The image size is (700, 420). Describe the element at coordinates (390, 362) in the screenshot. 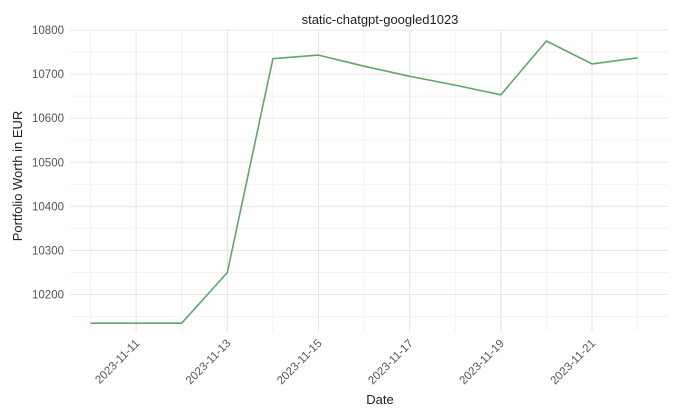

I see `x-tick-label: 2023-11-17` at that location.